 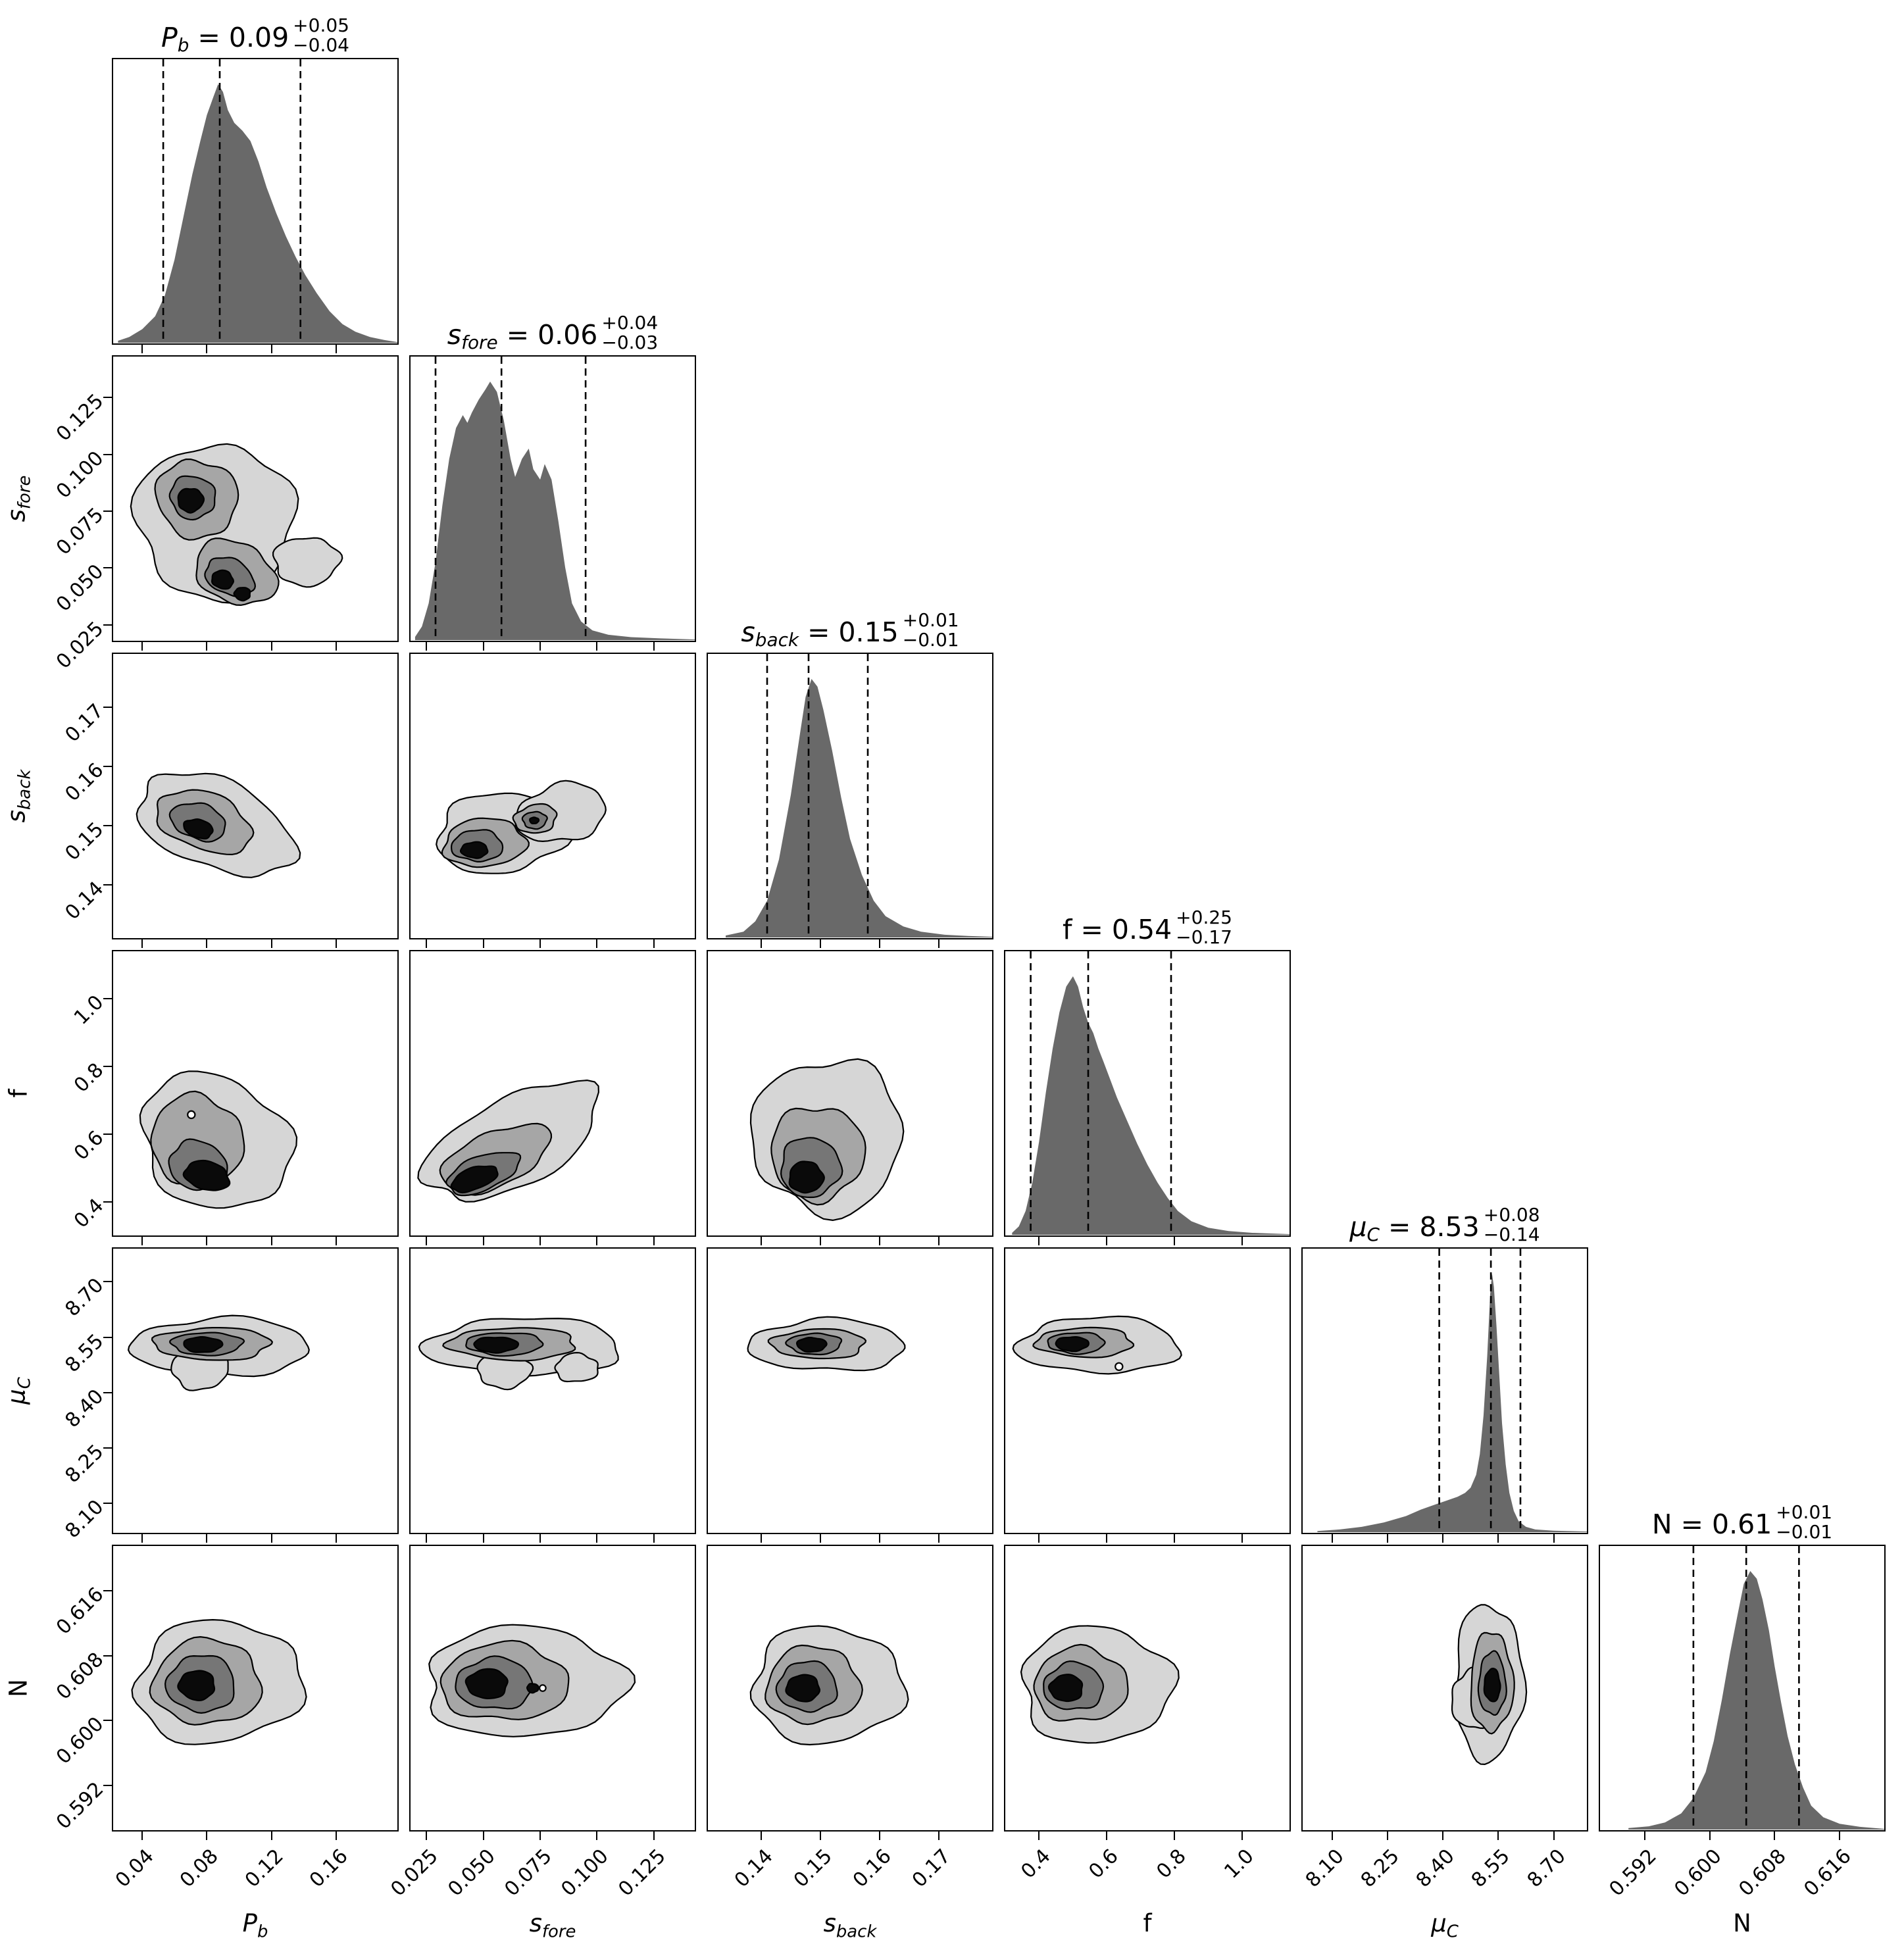 What do you see at coordinates (255, 35) in the screenshot?
I see `panel-title-P_b: Pb = 0.09 +0.05 −0.04` at bounding box center [255, 35].